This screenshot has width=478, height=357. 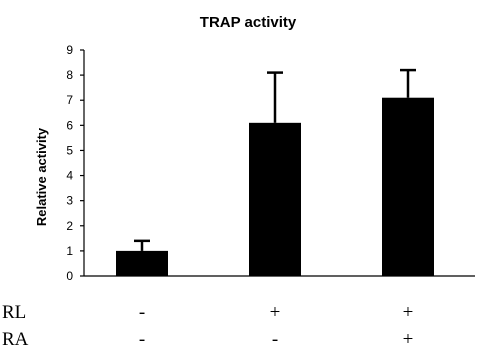 What do you see at coordinates (69, 125) in the screenshot?
I see `y-tick-label: 6` at bounding box center [69, 125].